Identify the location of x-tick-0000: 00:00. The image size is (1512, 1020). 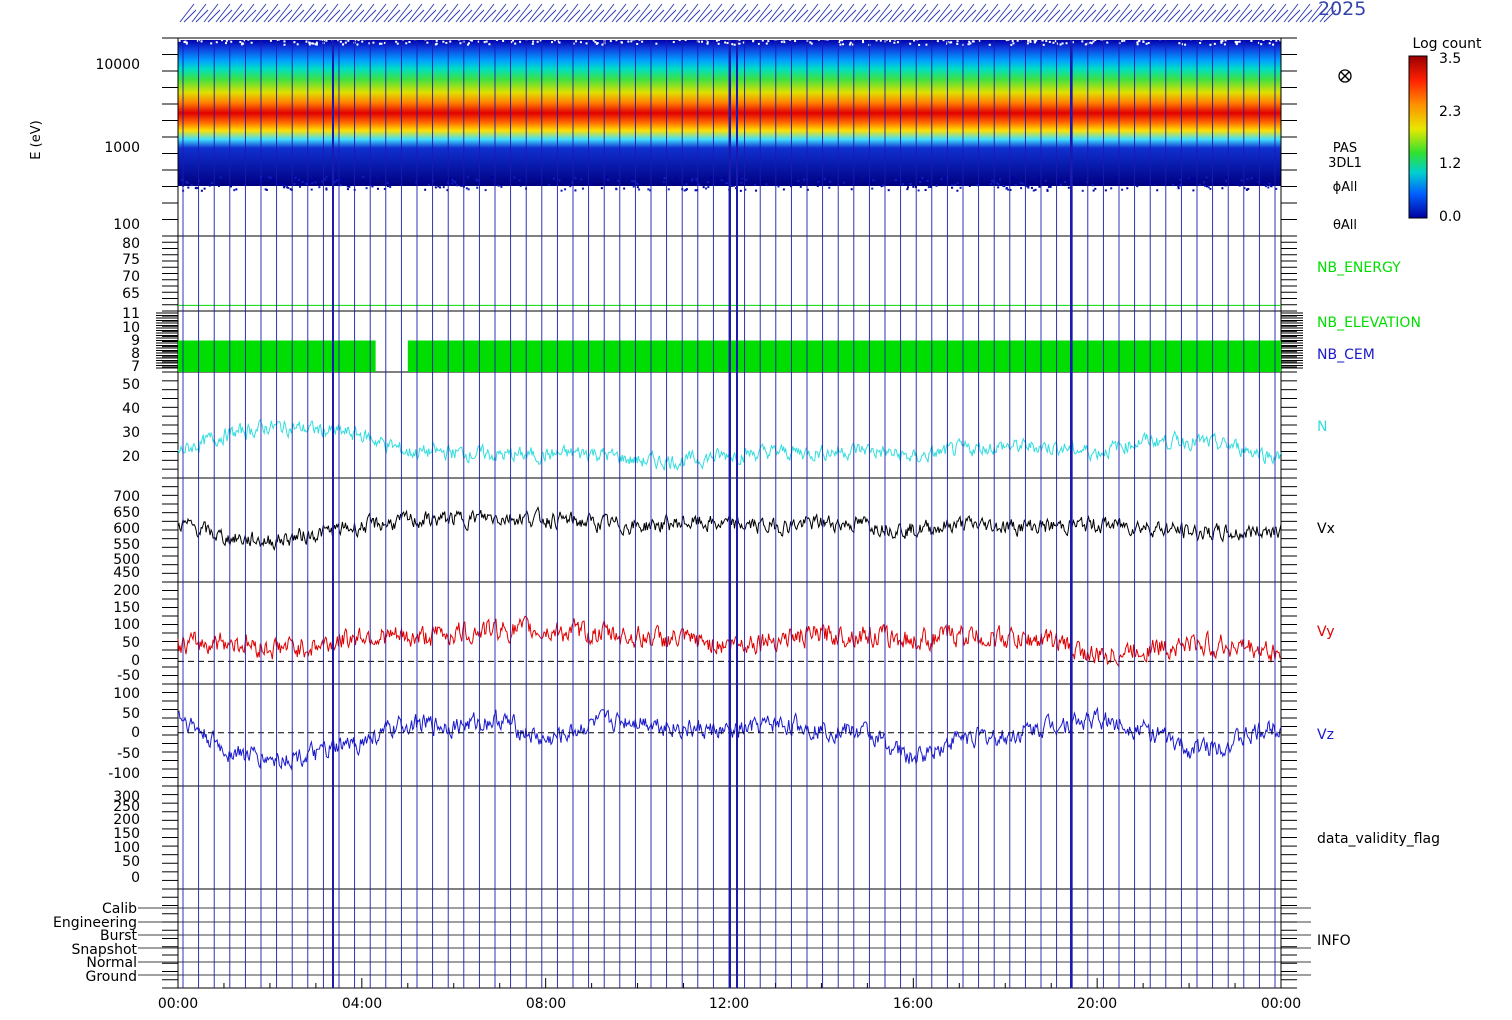
(178, 1004).